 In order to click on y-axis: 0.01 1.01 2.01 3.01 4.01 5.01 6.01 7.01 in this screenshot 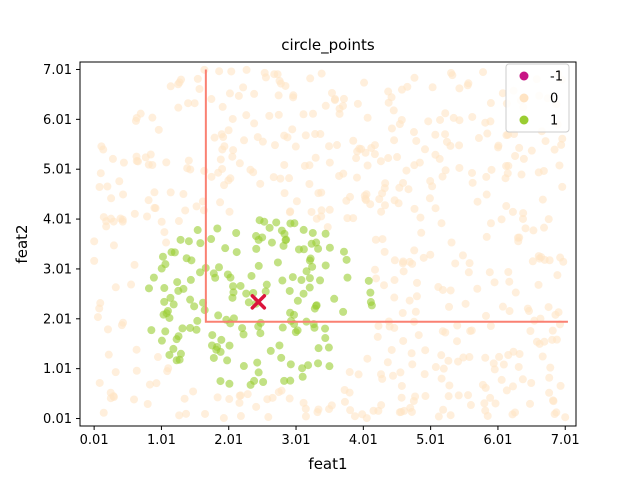, I will do `click(61, 245)`.